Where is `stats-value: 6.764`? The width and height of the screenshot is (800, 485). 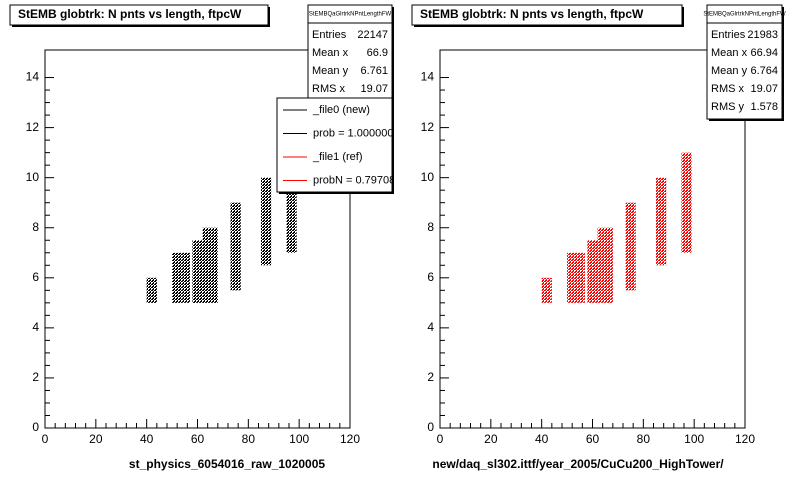
stats-value: 6.764 is located at coordinates (764, 71).